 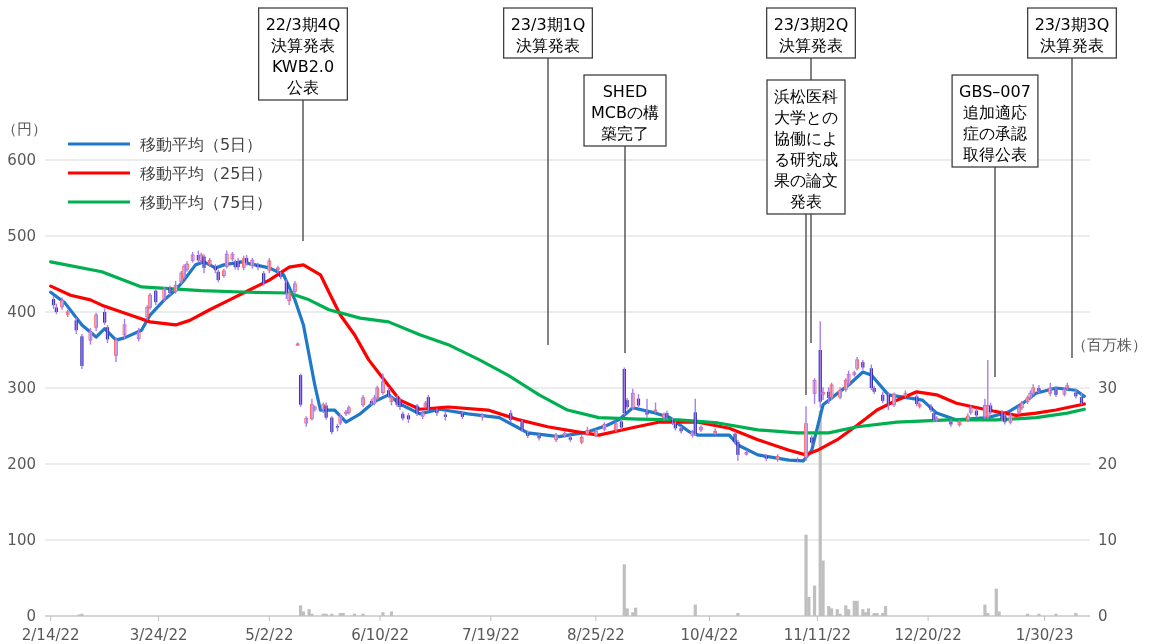 What do you see at coordinates (158, 635) in the screenshot?
I see `x-tick-label: 3/24/22` at bounding box center [158, 635].